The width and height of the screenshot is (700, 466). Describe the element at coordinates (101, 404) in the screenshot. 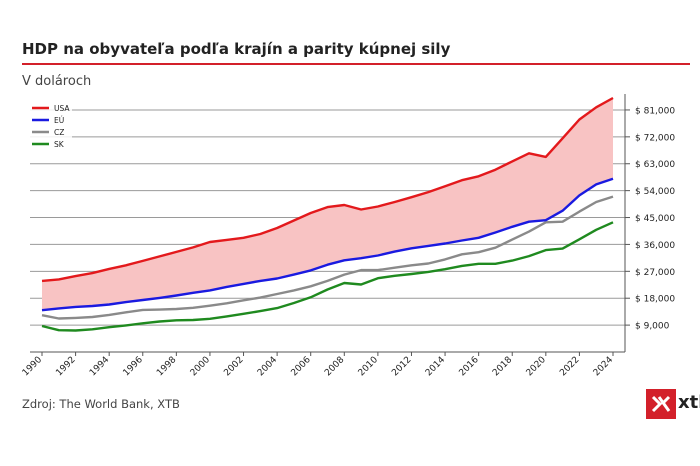

I see `source-note: Zdroj: The World Bank, XTB` at that location.